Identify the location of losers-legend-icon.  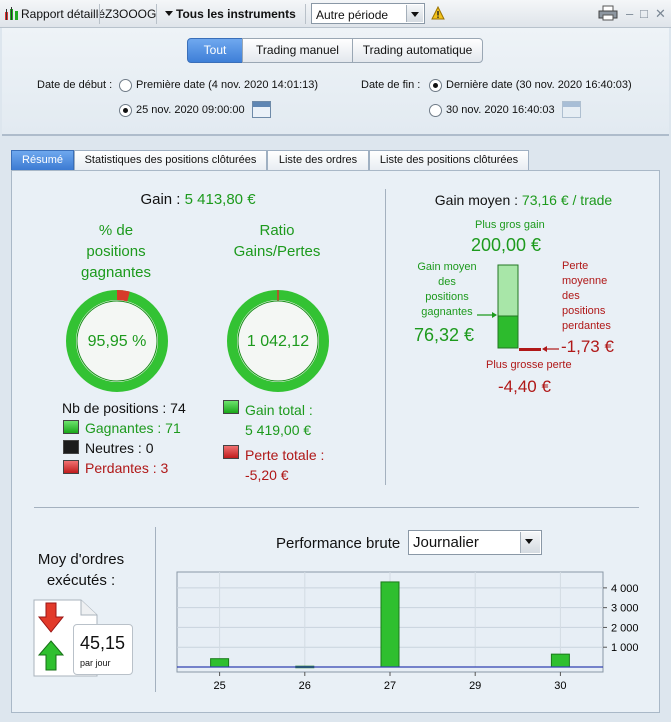
(71, 467).